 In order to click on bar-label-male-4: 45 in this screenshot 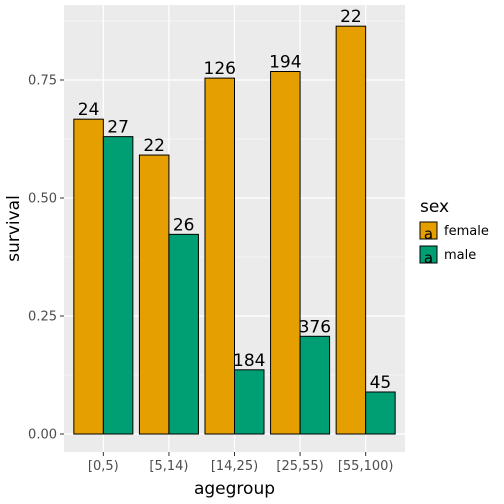, I will do `click(381, 383)`.